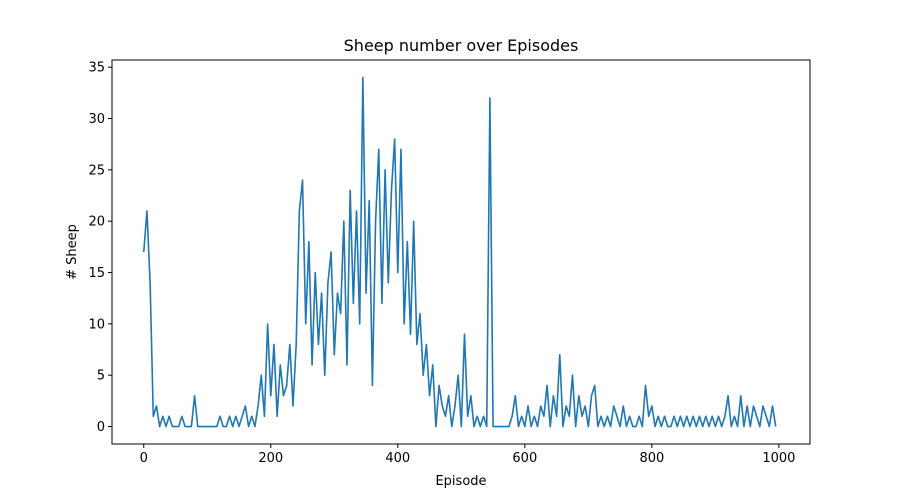 Image resolution: width=900 pixels, height=504 pixels. Describe the element at coordinates (96, 68) in the screenshot. I see `y-tick-label: 35` at that location.